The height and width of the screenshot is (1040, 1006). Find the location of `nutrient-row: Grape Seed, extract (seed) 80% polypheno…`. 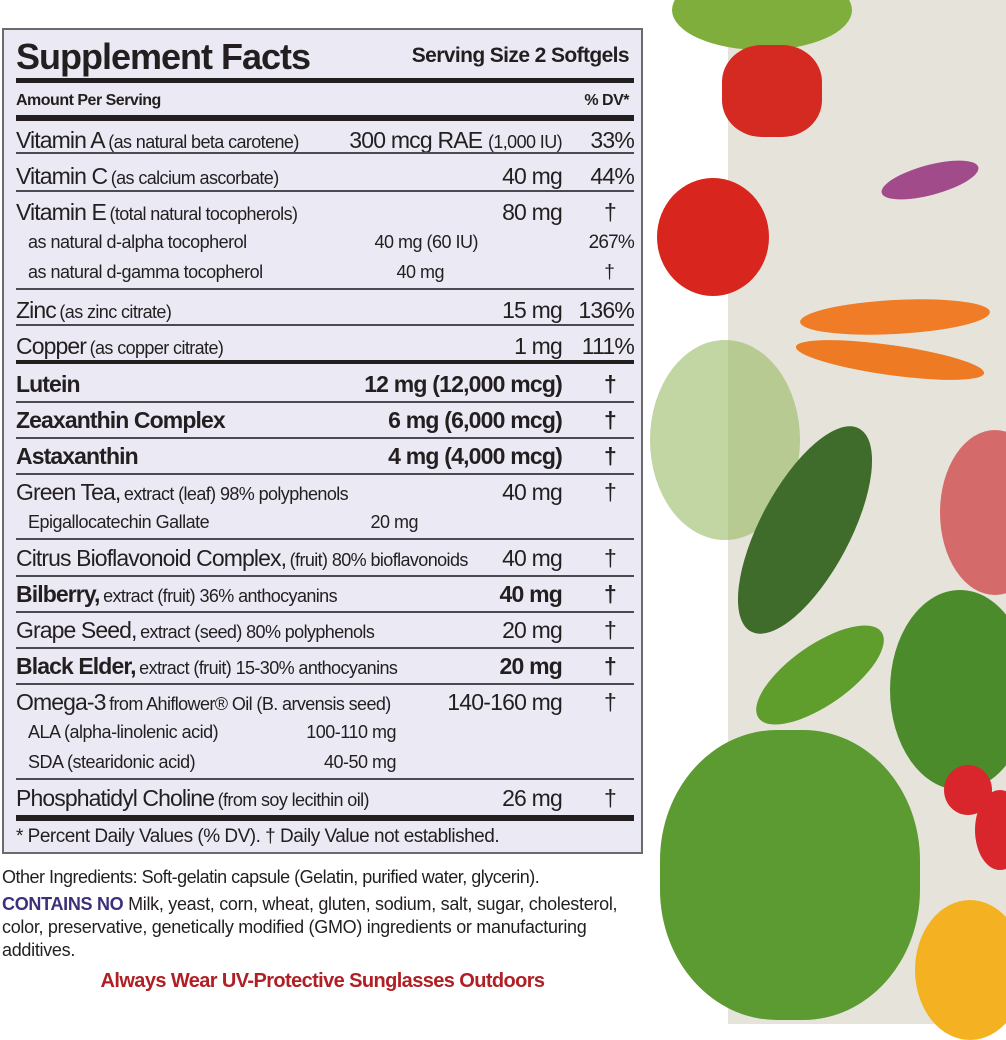

nutrient-row: Grape Seed, extract (seed) 80% polypheno… is located at coordinates (325, 631).